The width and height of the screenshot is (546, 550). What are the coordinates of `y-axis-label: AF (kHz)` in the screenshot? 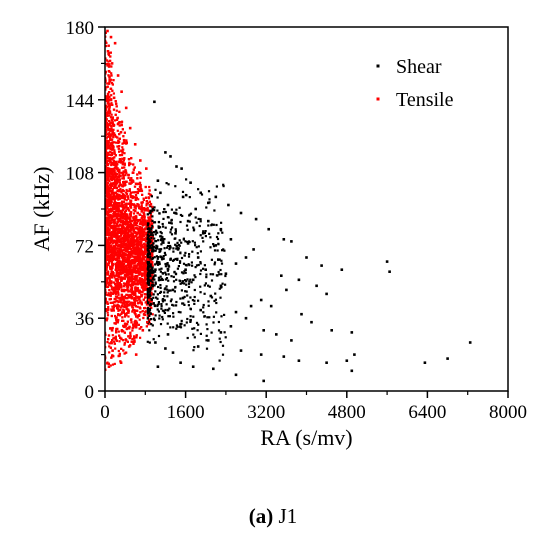 It's located at (41, 209).